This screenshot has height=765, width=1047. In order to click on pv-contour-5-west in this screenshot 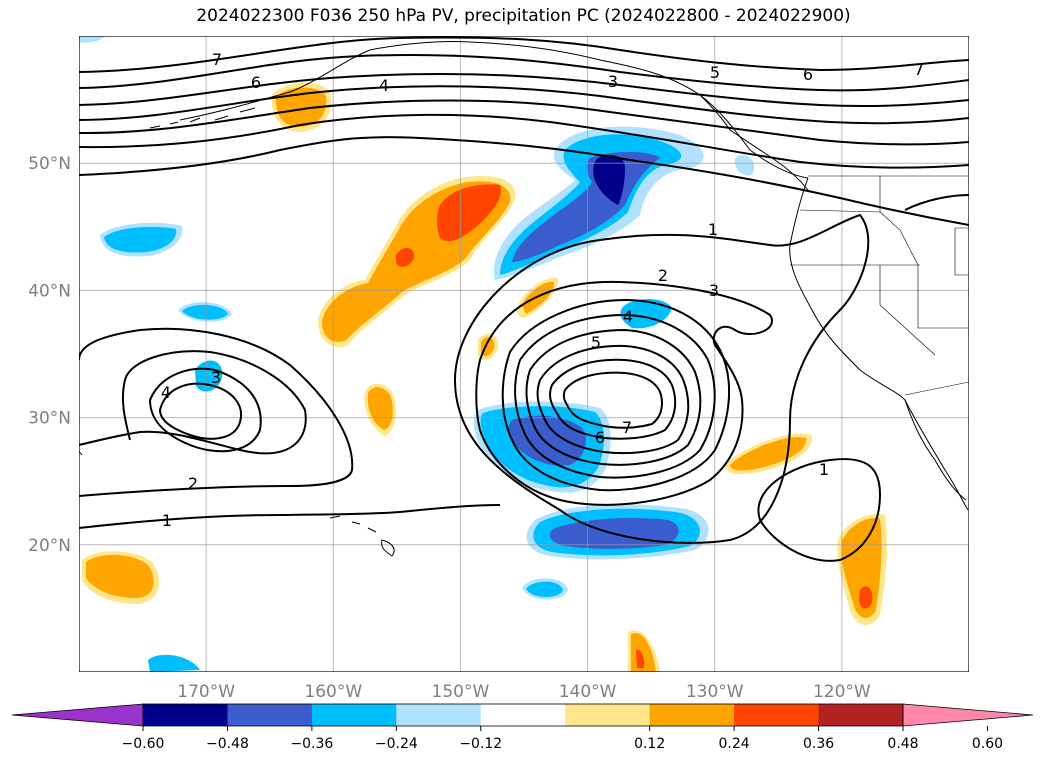, I will do `click(200, 411)`.